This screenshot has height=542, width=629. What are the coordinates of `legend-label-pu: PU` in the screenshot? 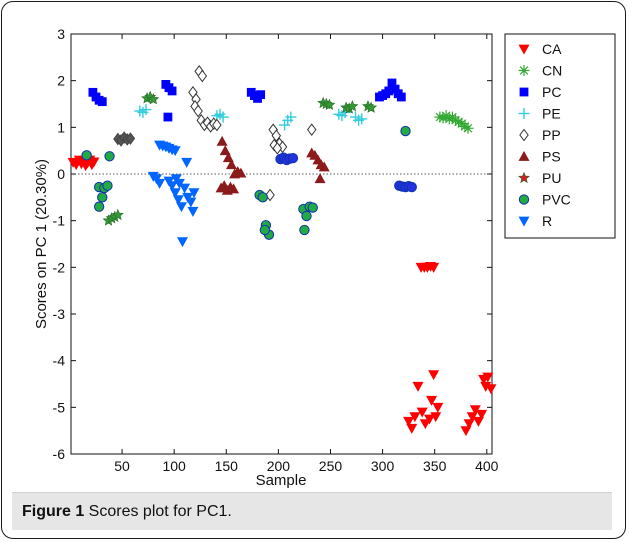 It's located at (551, 178).